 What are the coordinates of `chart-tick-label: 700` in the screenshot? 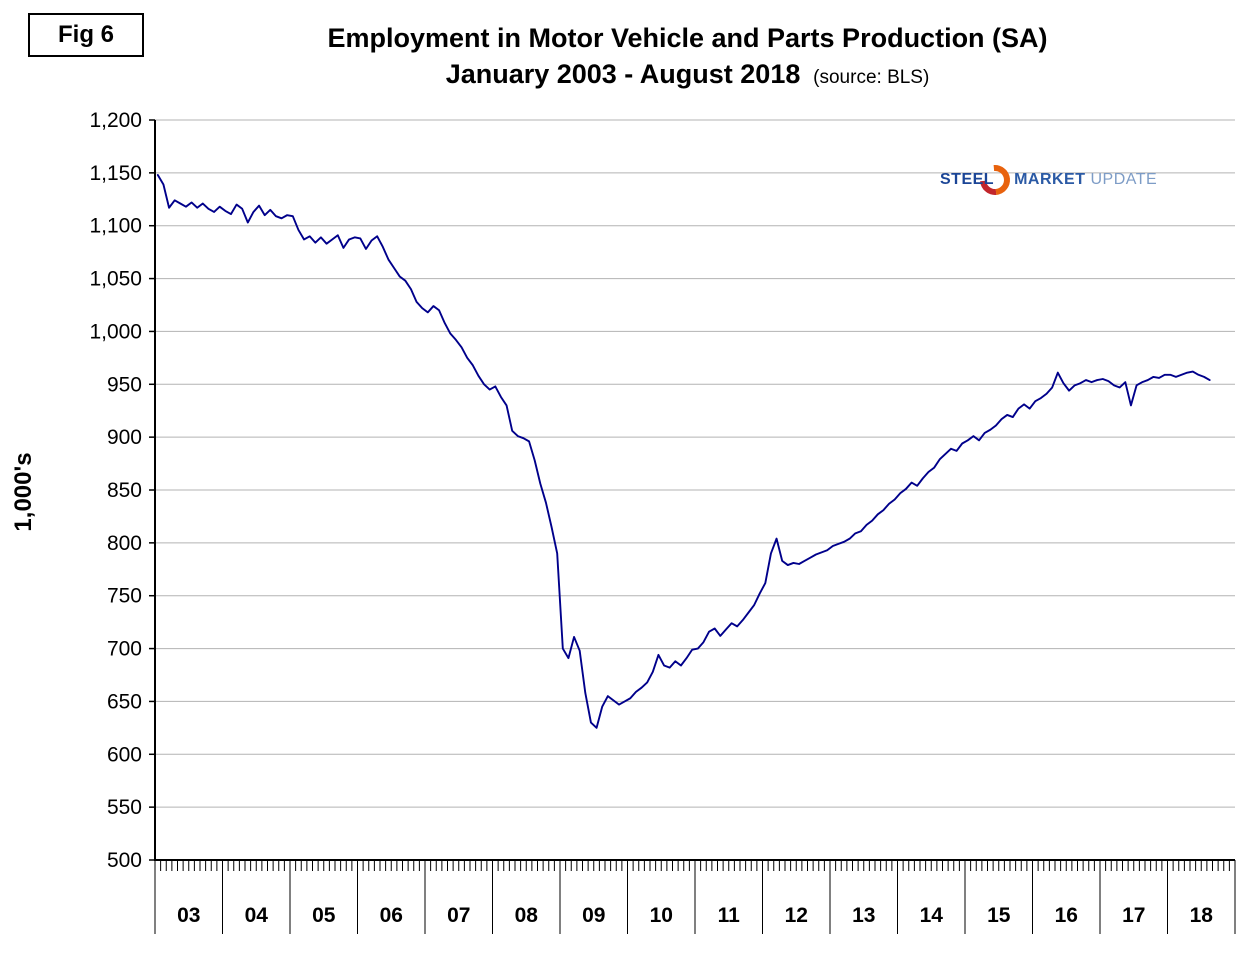 It's located at (124, 649).